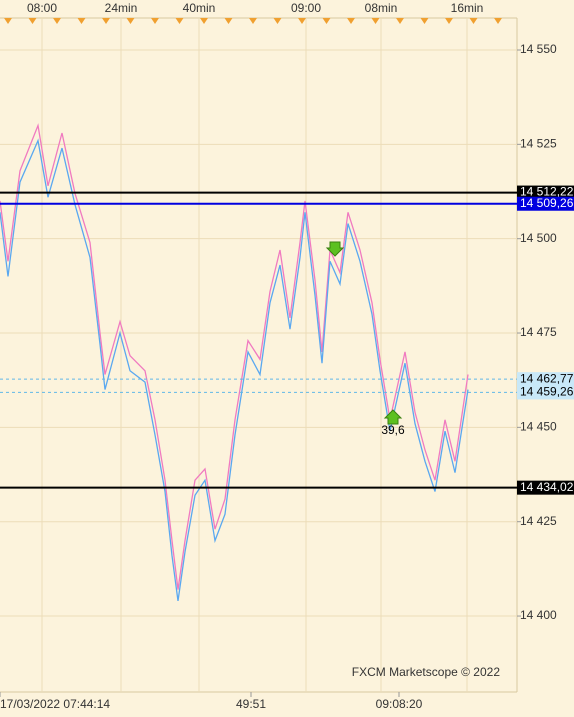  What do you see at coordinates (538, 49) in the screenshot?
I see `y-tick-label: 14 550` at bounding box center [538, 49].